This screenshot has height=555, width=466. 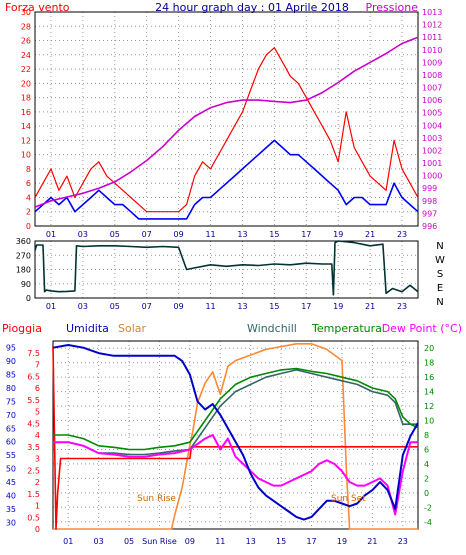 I want to click on wind-tick-label: 4, so click(x=28, y=197).